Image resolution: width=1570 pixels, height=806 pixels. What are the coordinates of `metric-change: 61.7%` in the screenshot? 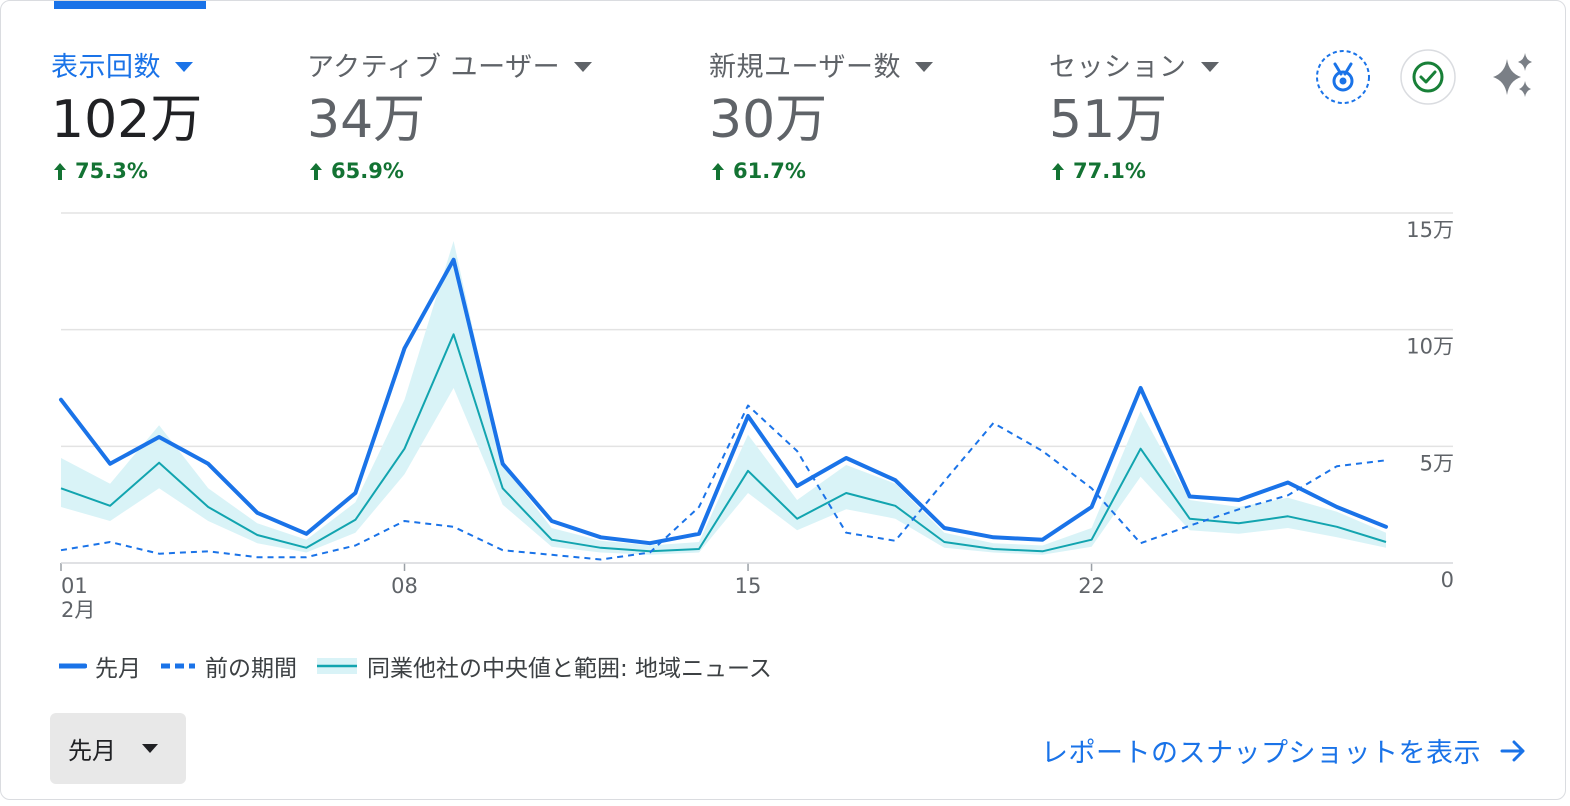 It's located at (821, 171).